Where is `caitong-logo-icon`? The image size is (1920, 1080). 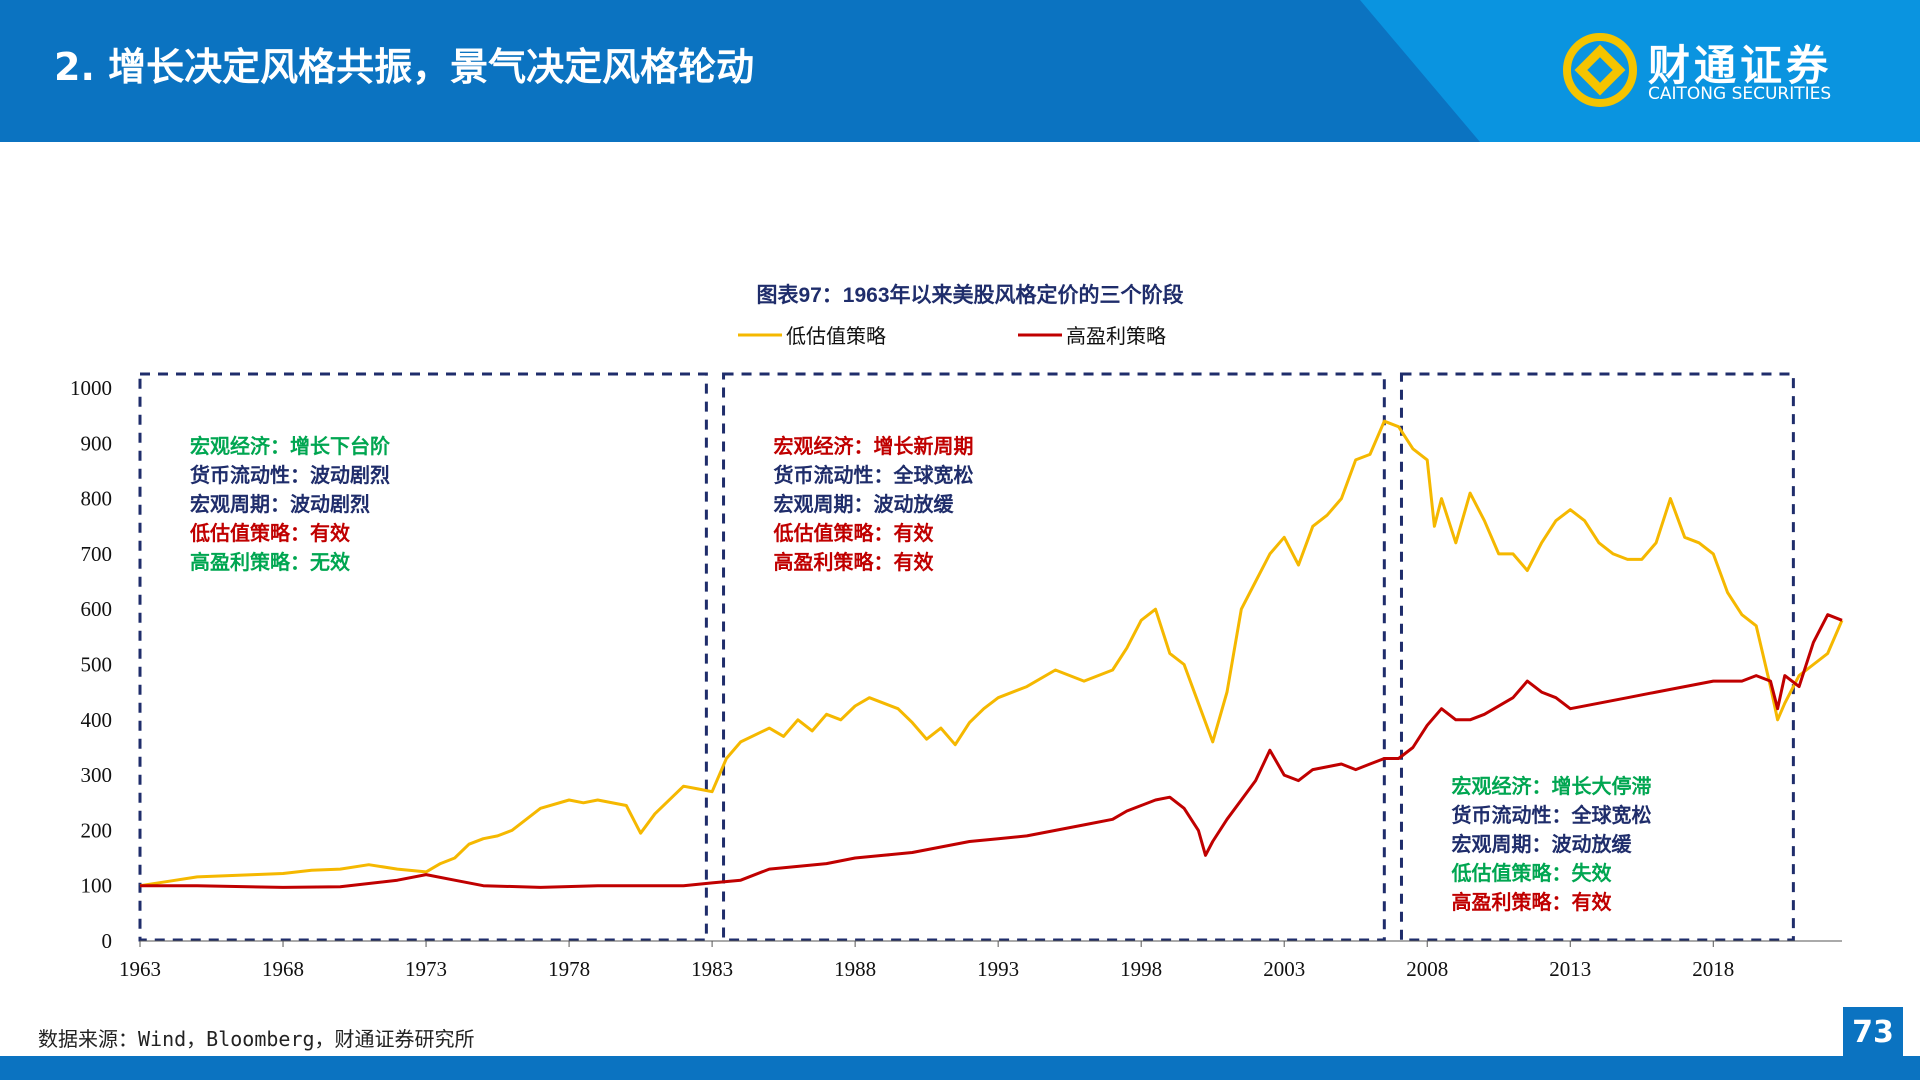
caitong-logo-icon is located at coordinates (1600, 70).